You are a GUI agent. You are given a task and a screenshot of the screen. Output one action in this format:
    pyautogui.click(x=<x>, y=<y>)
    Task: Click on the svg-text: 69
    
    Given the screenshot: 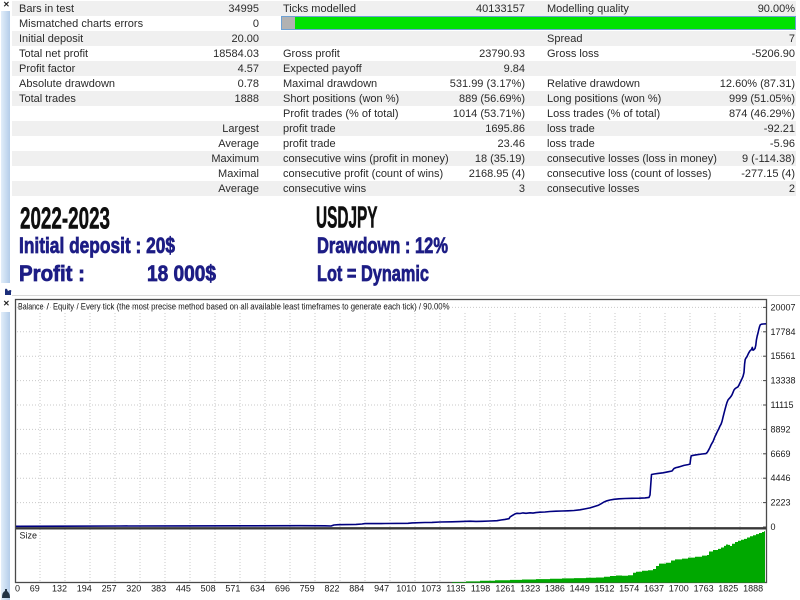 What is the action you would take?
    pyautogui.click(x=35, y=589)
    